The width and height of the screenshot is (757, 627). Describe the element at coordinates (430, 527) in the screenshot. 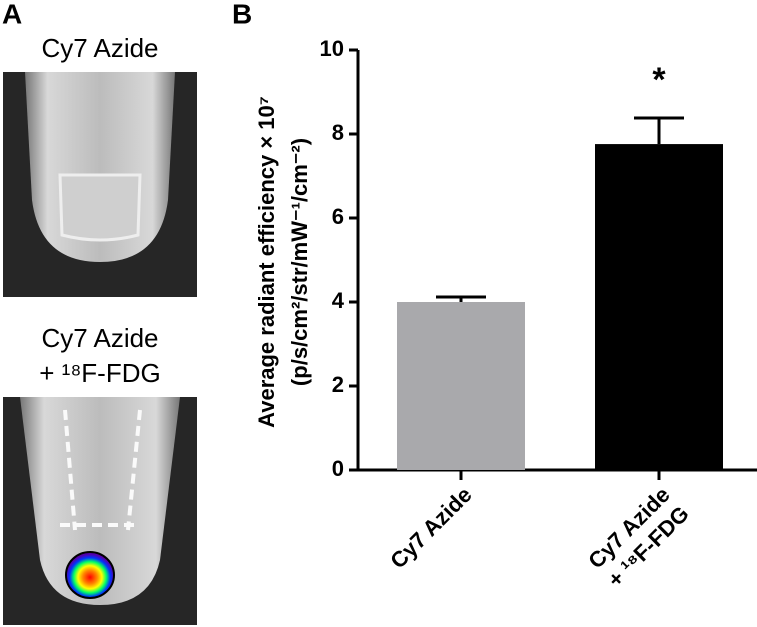

I see `x-tick-label: Cy7 Azide` at that location.